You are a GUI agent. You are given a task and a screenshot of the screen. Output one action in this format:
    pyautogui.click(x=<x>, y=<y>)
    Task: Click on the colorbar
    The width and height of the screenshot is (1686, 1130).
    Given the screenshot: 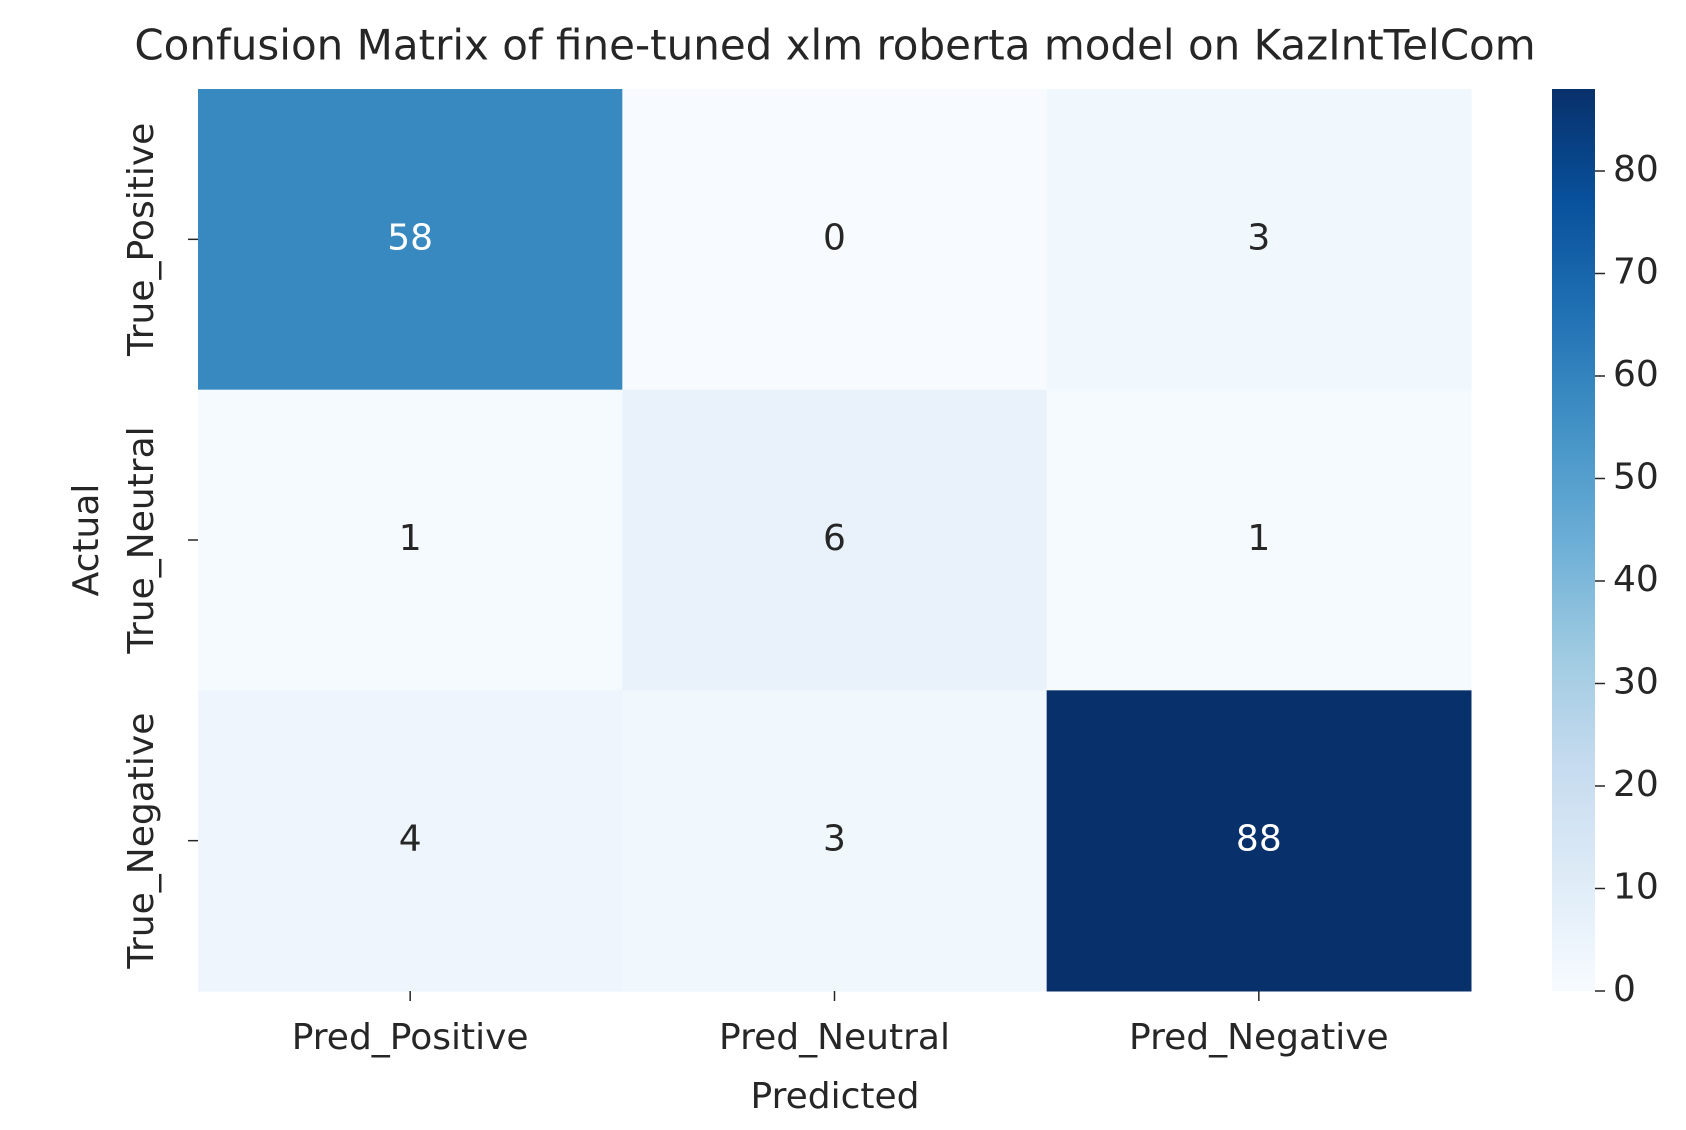 What is the action you would take?
    pyautogui.click(x=1573, y=540)
    